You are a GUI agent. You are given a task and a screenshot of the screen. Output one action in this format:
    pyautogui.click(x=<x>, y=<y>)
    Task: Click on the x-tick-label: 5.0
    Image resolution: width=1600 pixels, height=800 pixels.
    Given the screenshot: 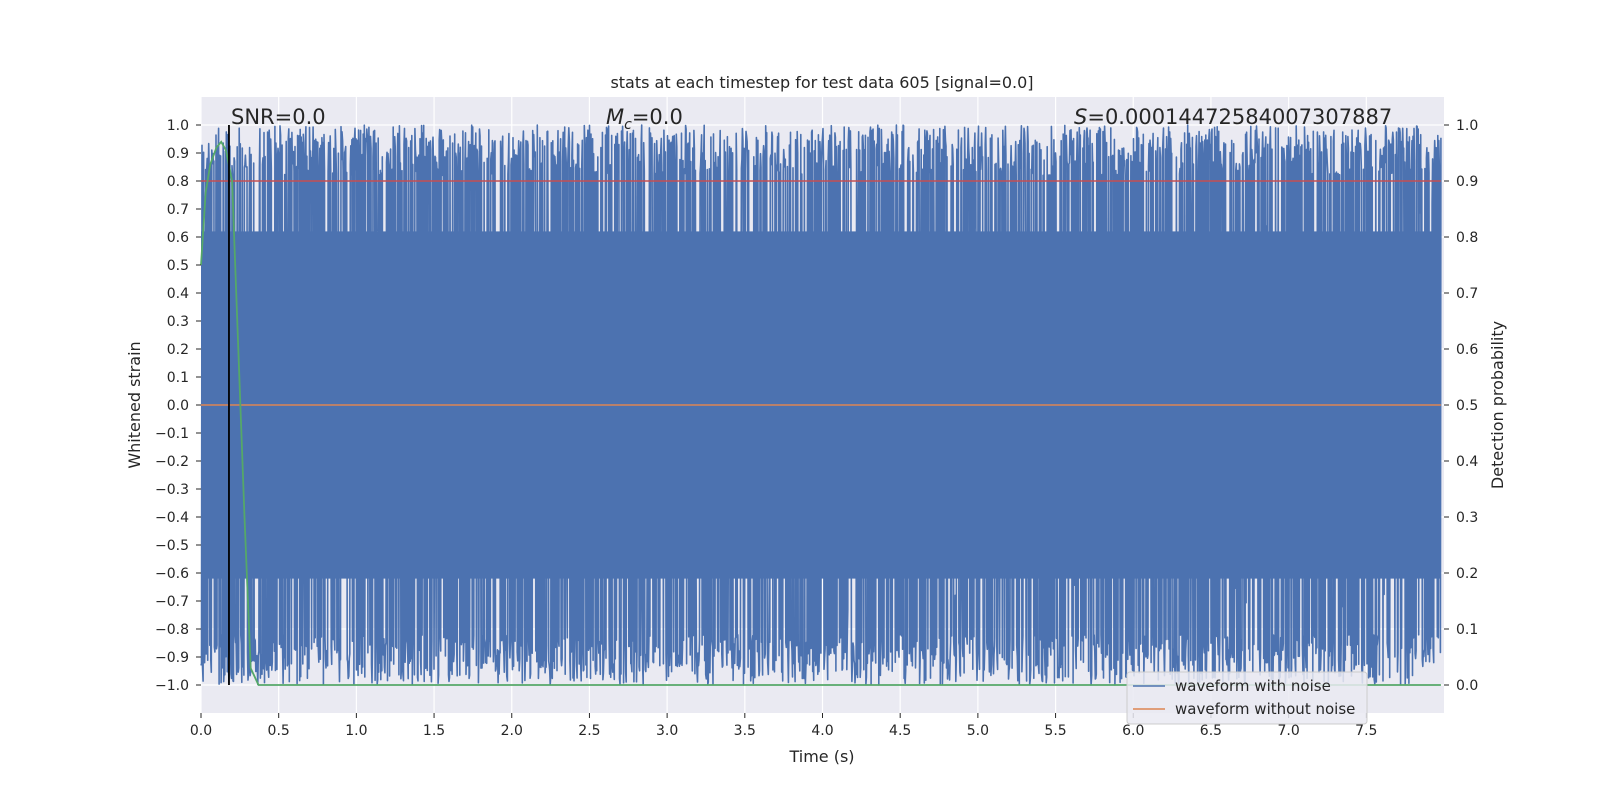 What is the action you would take?
    pyautogui.click(x=978, y=731)
    